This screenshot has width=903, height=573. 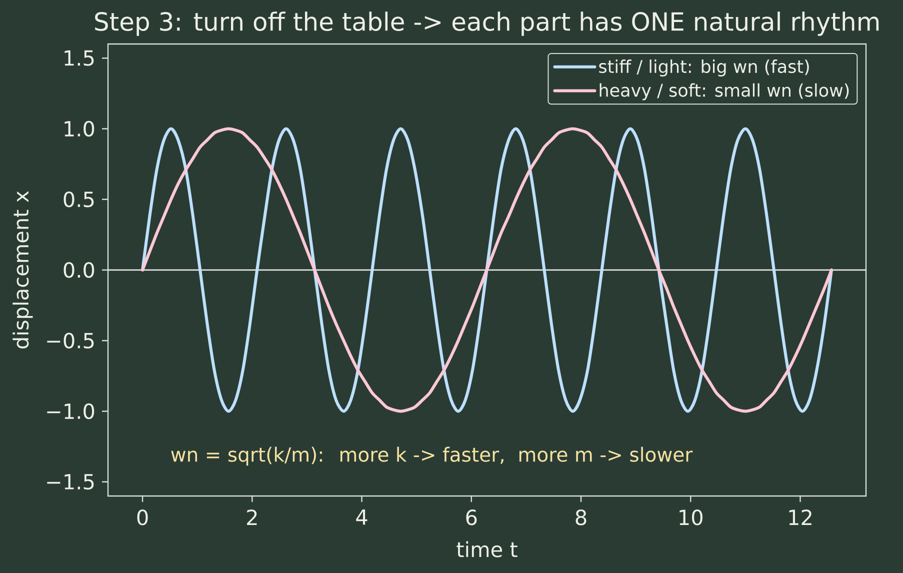 What do you see at coordinates (252, 517) in the screenshot?
I see `x-tick-label: 2` at bounding box center [252, 517].